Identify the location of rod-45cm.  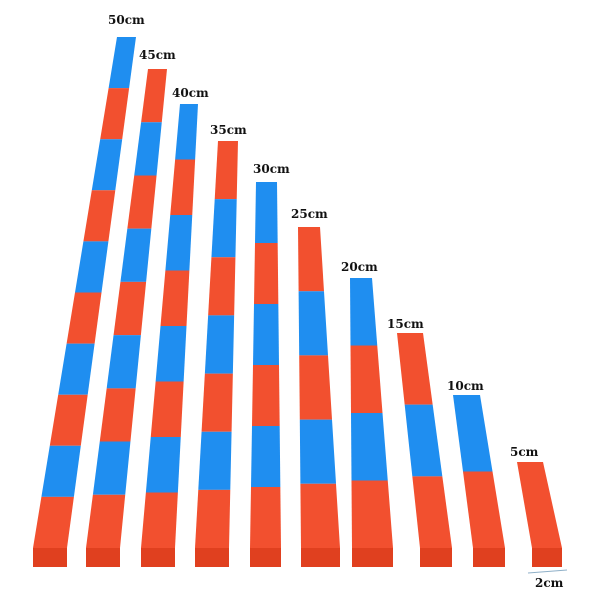
(126, 318).